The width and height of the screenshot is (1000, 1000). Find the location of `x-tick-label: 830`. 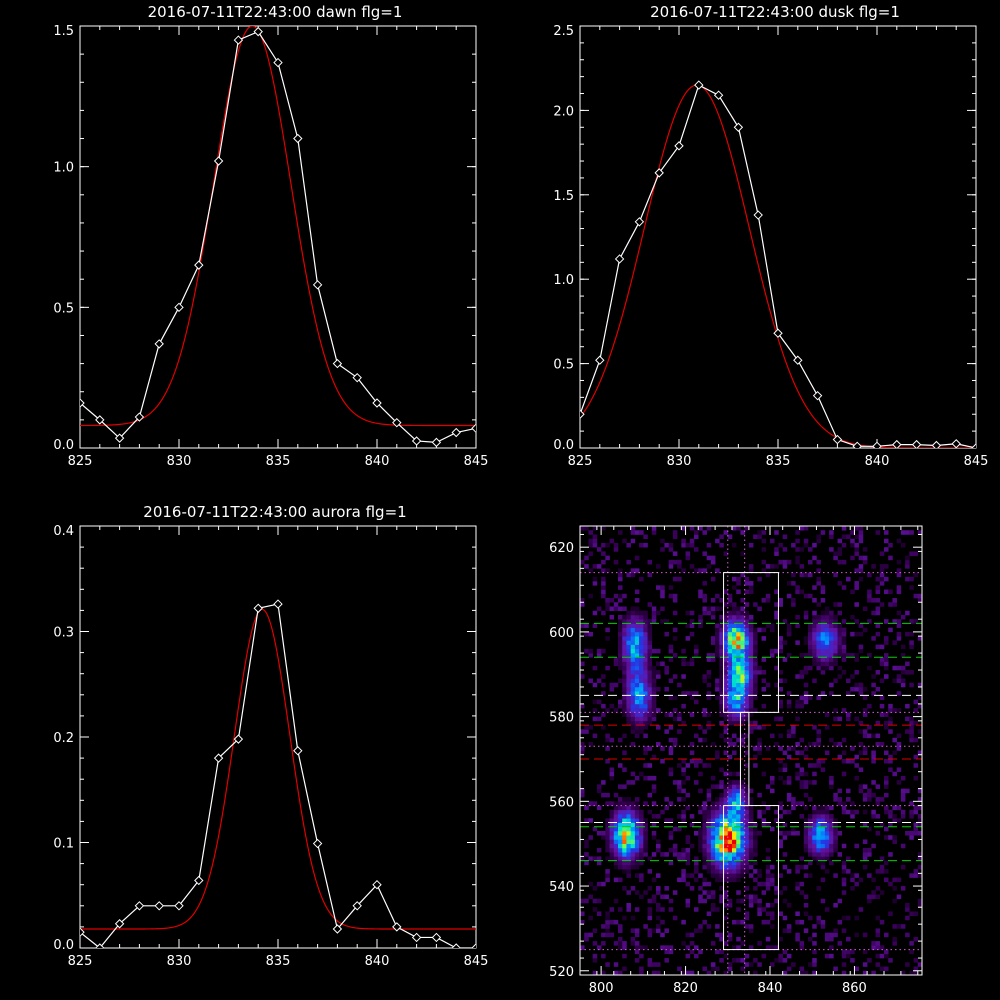

x-tick-label: 830 is located at coordinates (179, 961).